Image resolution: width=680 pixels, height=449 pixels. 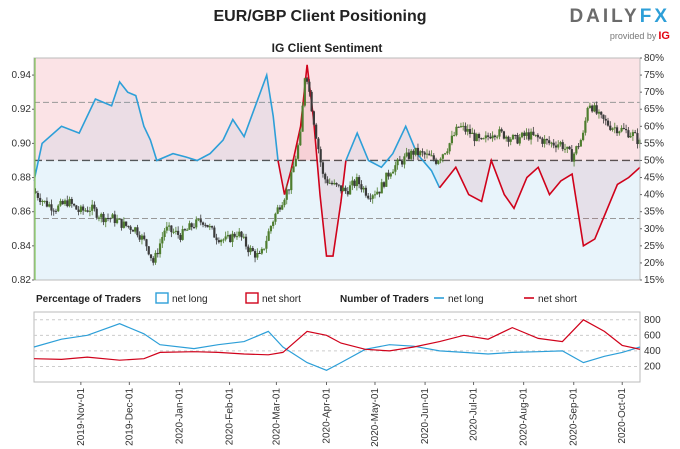 What do you see at coordinates (654, 246) in the screenshot?
I see `right-axis-tick: 25%` at bounding box center [654, 246].